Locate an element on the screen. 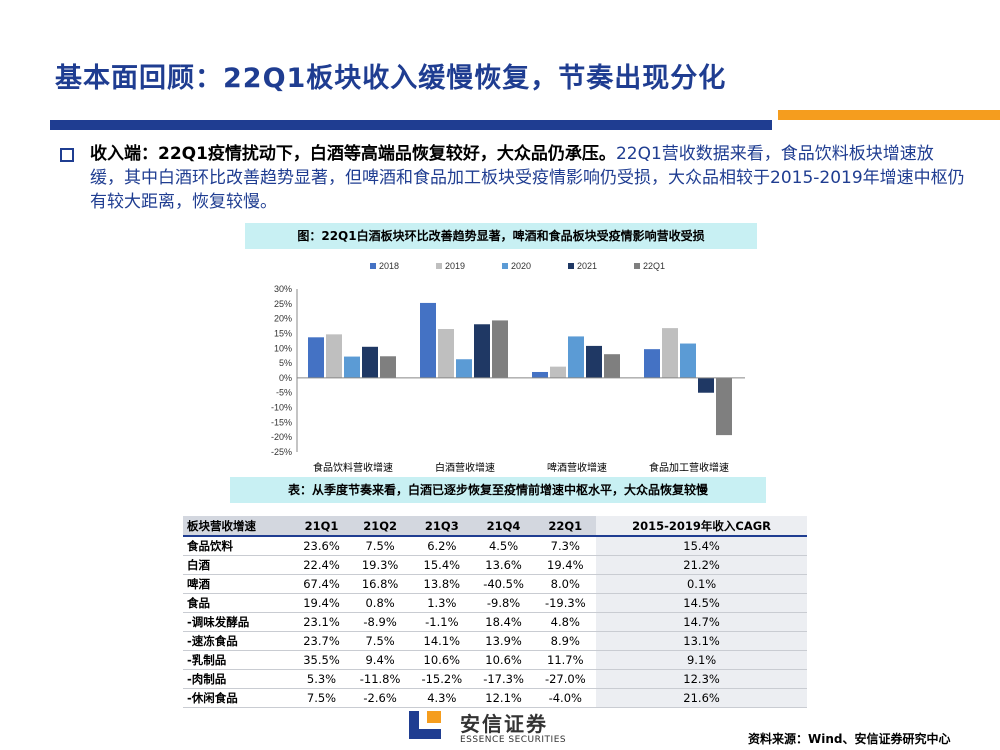 The height and width of the screenshot is (750, 1000). table-cell: -4.0% is located at coordinates (565, 698).